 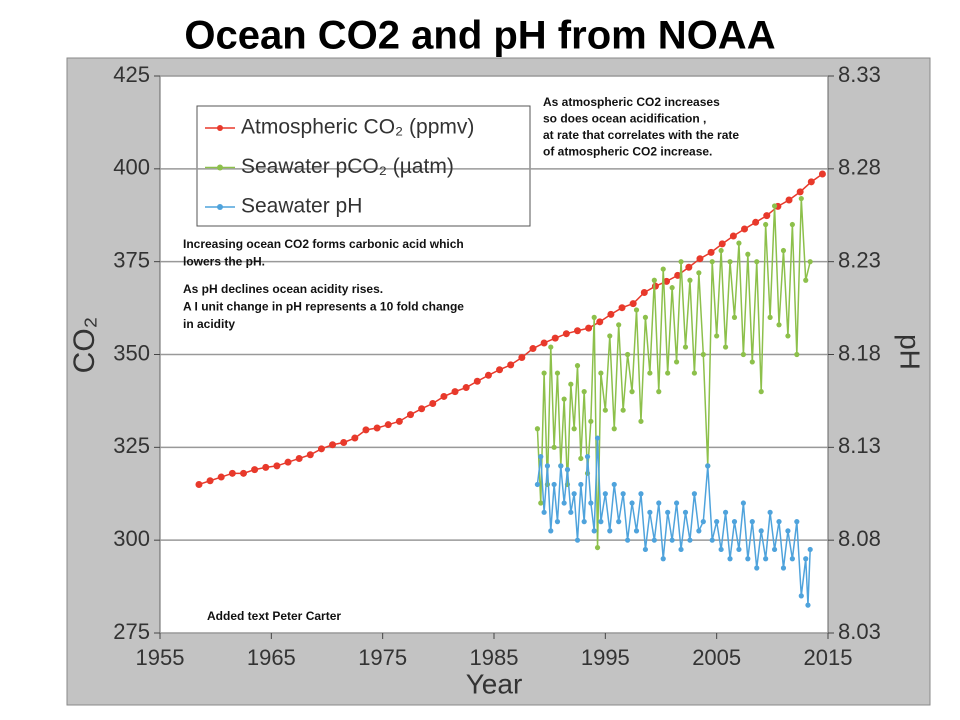 I want to click on annotation: As atmospheric CO2 increases, so click(x=631, y=102).